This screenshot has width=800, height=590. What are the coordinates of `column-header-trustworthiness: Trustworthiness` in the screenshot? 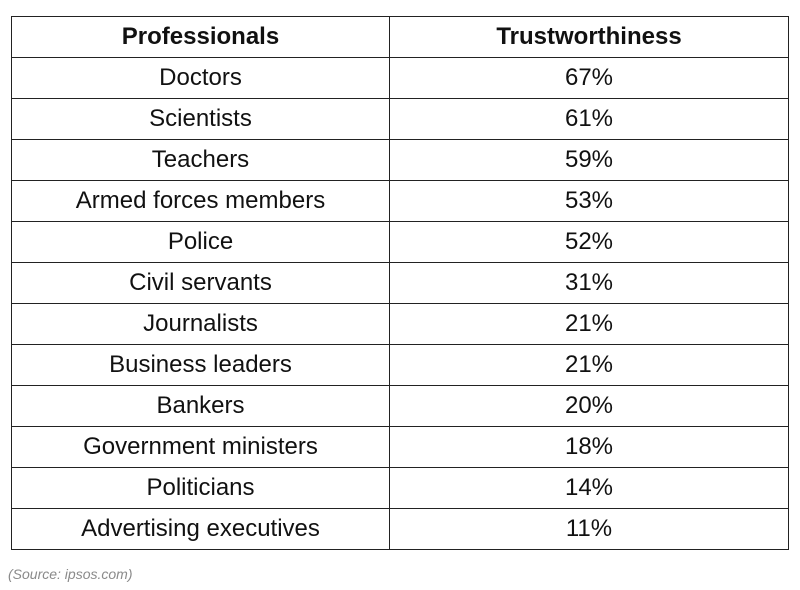 It's located at (589, 37).